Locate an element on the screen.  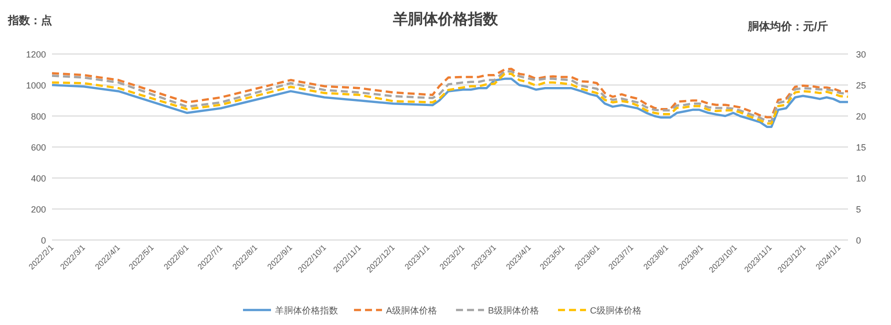
legend-label: C级胴体价格 is located at coordinates (616, 311).